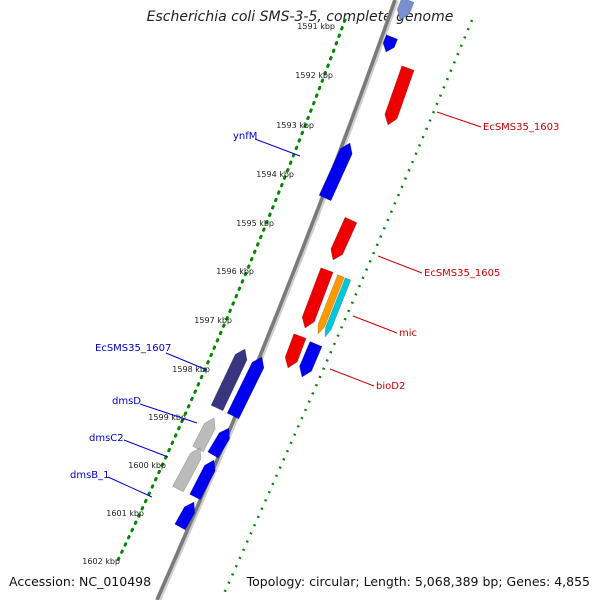  Describe the element at coordinates (408, 333) in the screenshot. I see `gene-label: mic` at that location.